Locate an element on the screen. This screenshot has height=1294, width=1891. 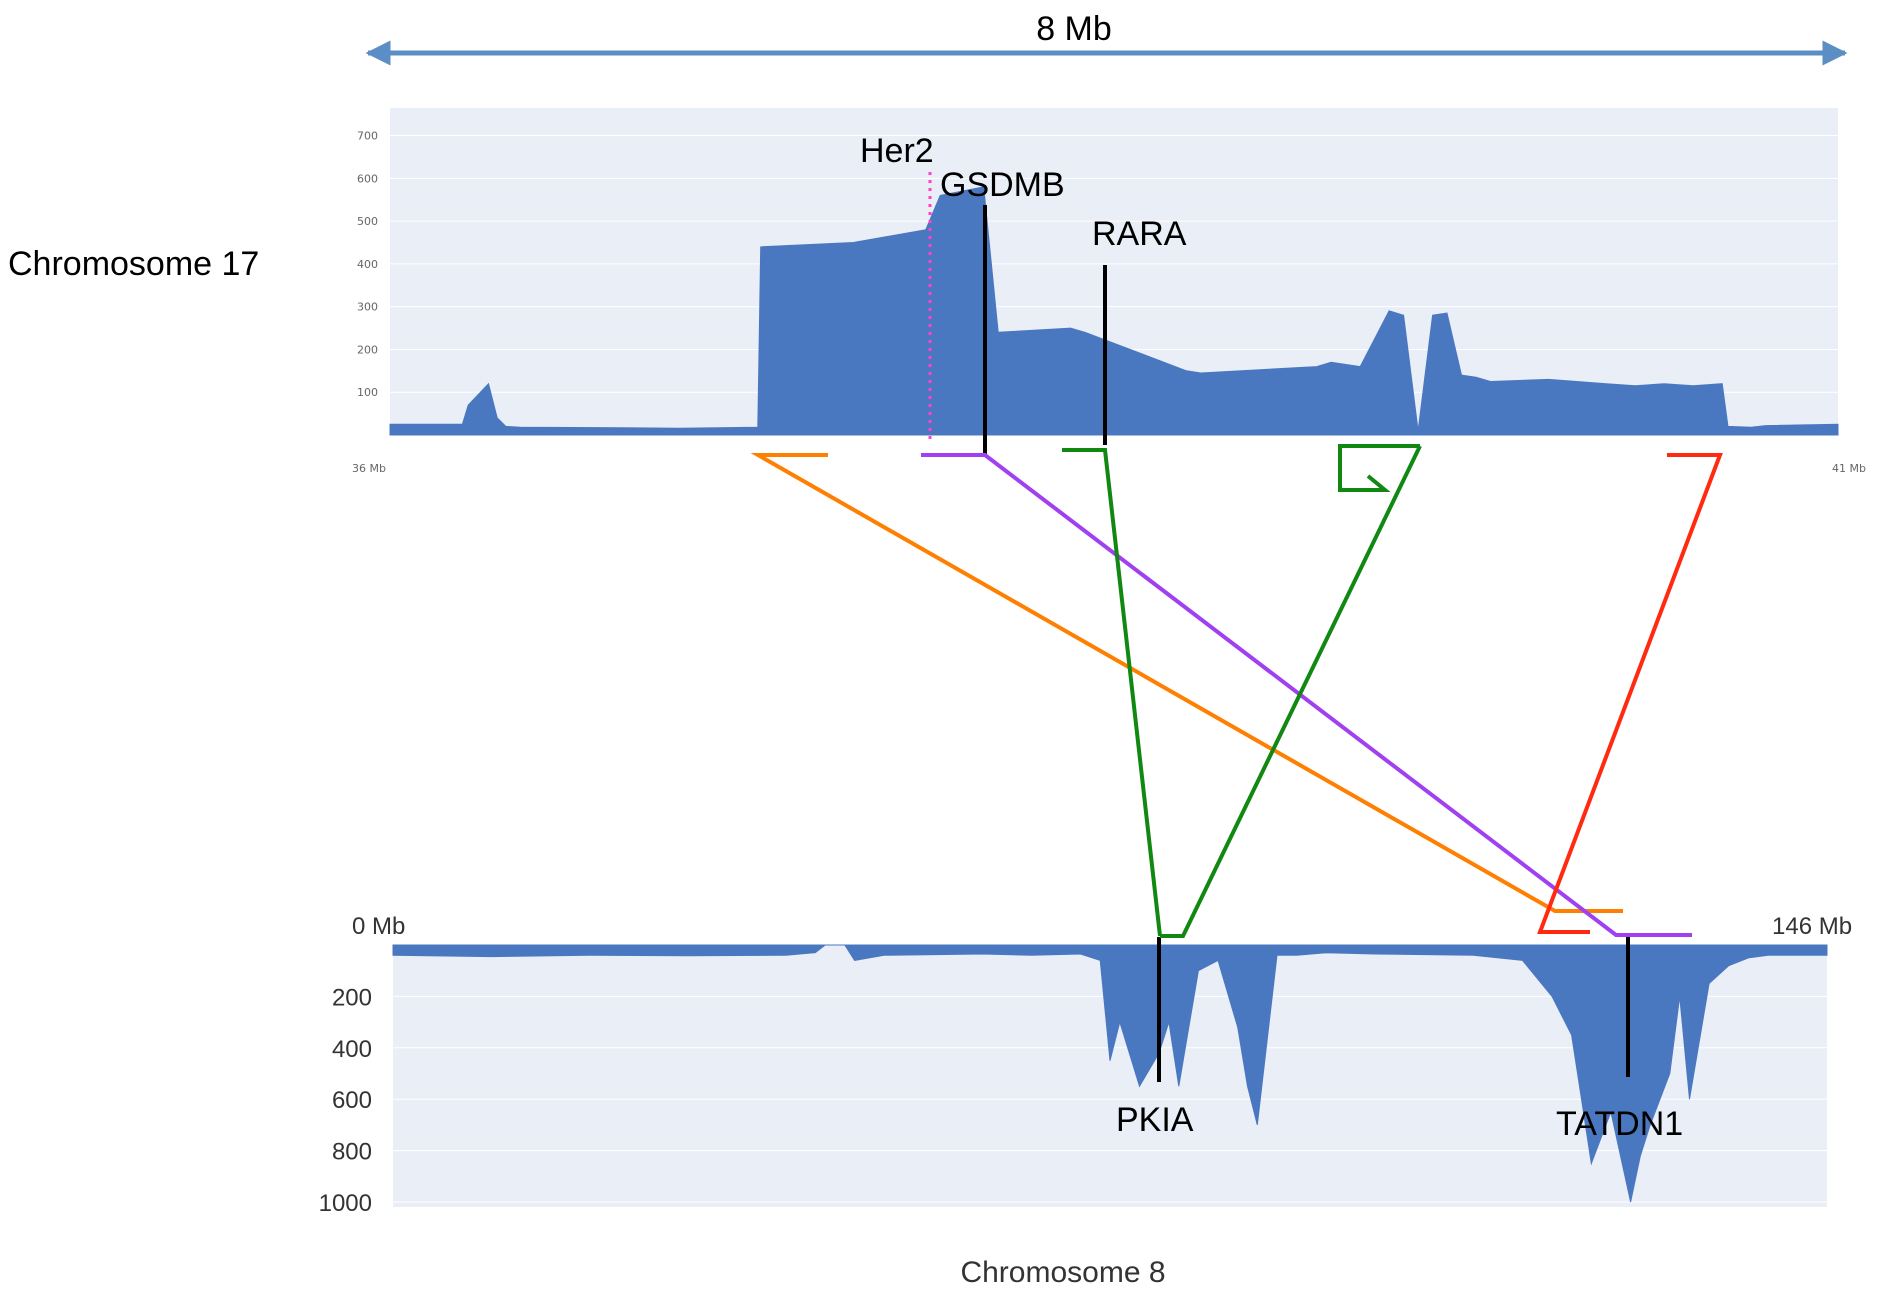
y-tick-label: 500 is located at coordinates (367, 221).